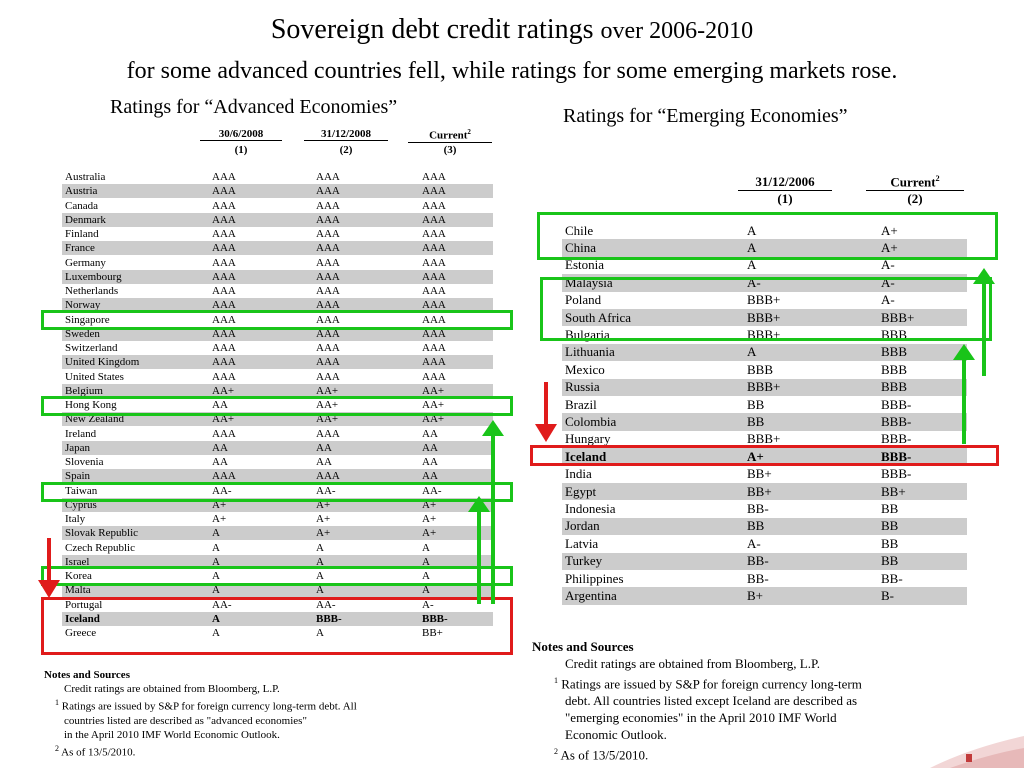 Image resolution: width=1024 pixels, height=768 pixels. I want to click on emg-rating-cell: A+, so click(755, 456).